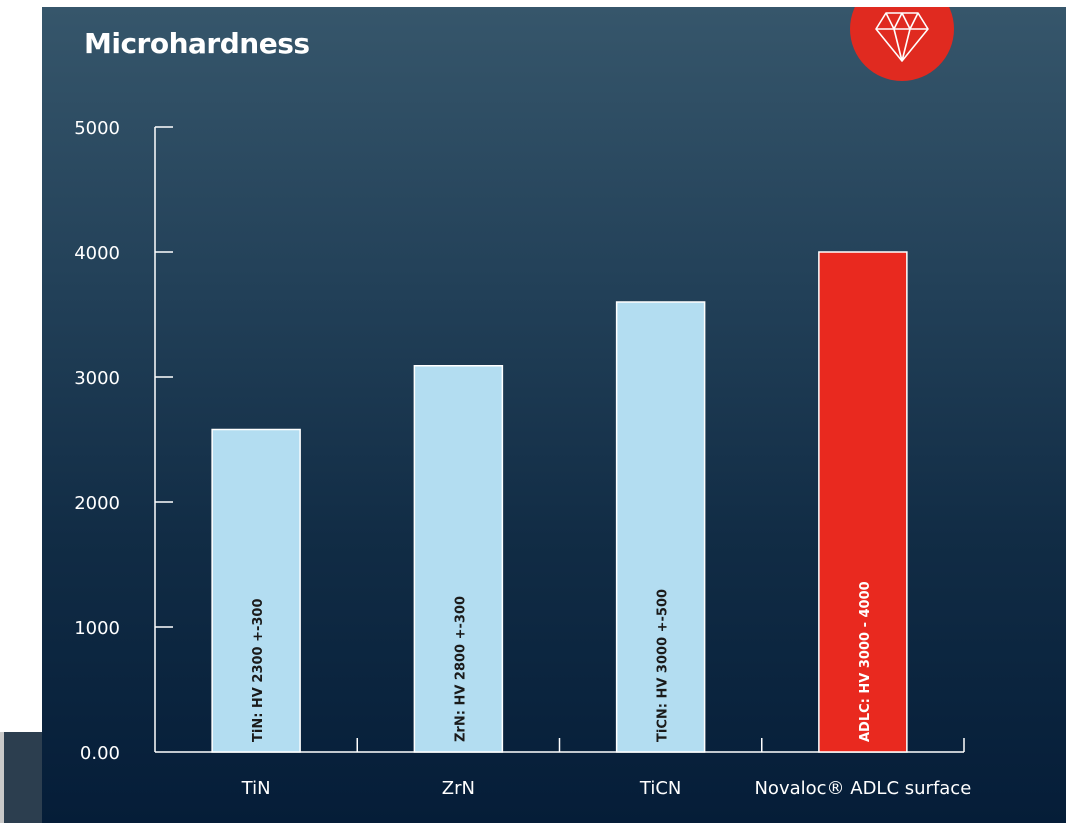  Describe the element at coordinates (258, 670) in the screenshot. I see `bar-value-label: TiN: HV 2300 +-300` at that location.